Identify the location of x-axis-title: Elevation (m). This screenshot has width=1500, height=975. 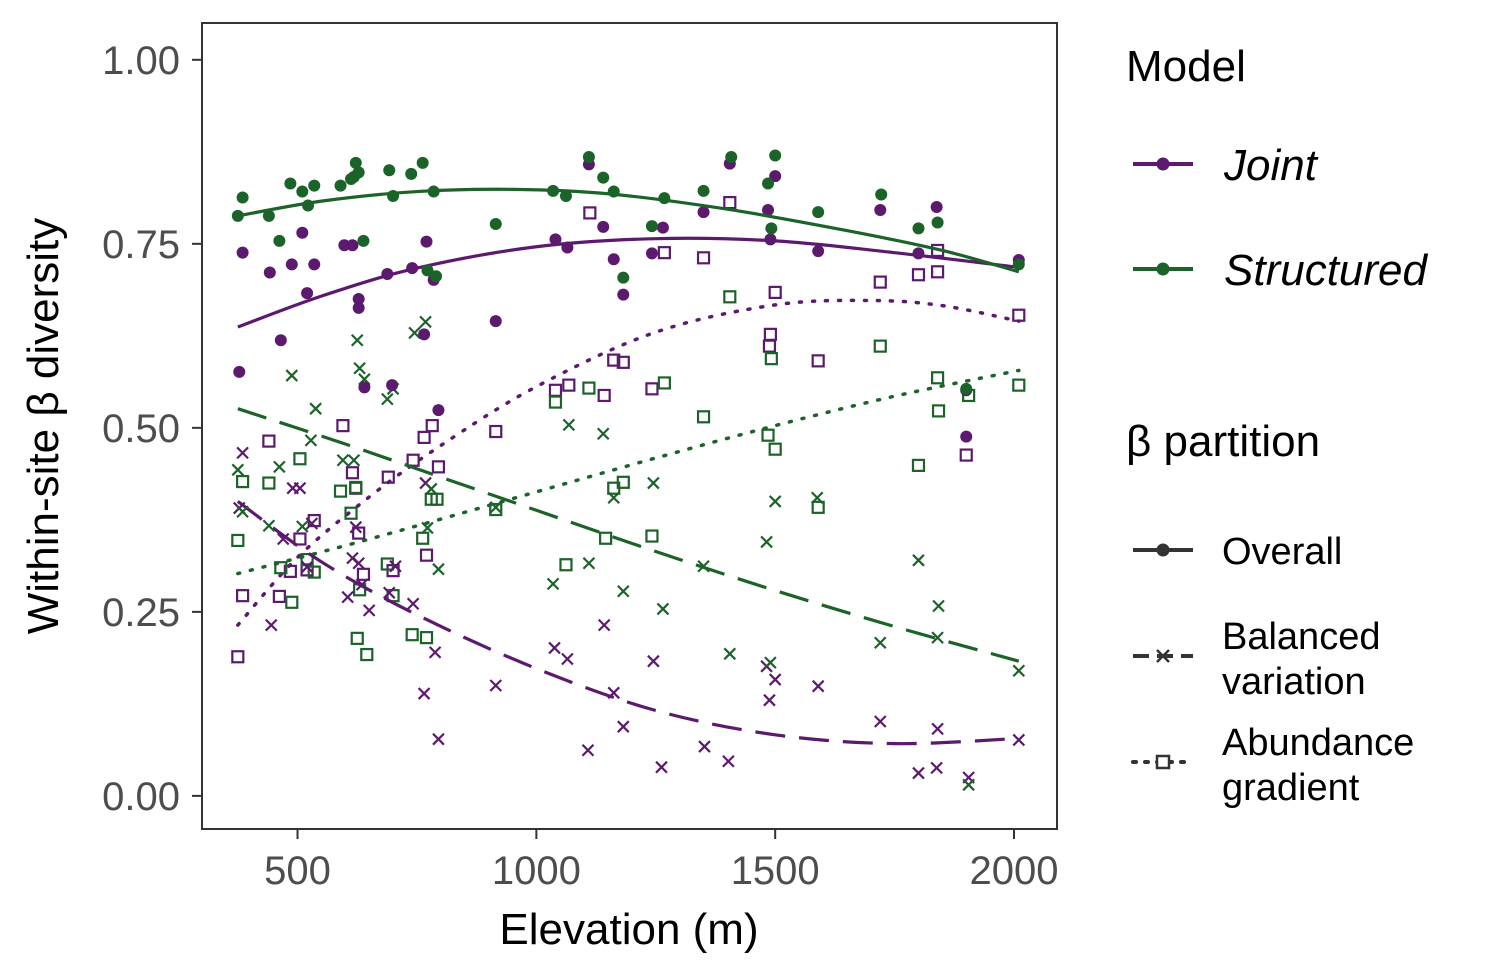
(628, 929).